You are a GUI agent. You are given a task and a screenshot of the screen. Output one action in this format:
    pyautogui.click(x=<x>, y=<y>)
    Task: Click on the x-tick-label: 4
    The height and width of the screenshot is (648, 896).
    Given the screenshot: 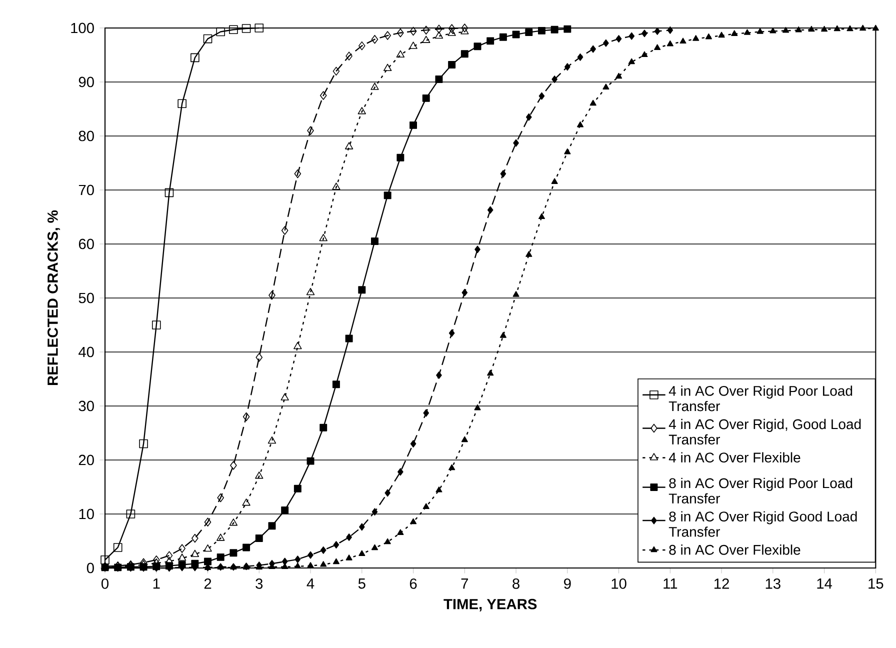 What is the action you would take?
    pyautogui.click(x=310, y=583)
    